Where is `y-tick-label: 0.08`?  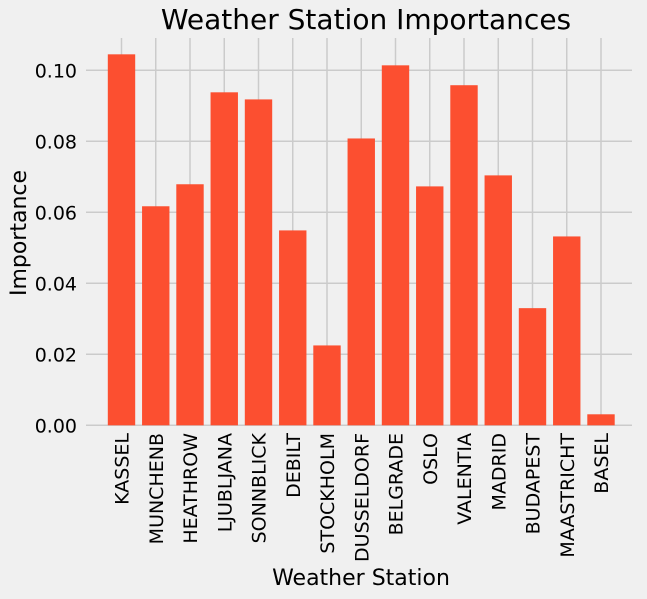
y-tick-label: 0.08 is located at coordinates (56, 142).